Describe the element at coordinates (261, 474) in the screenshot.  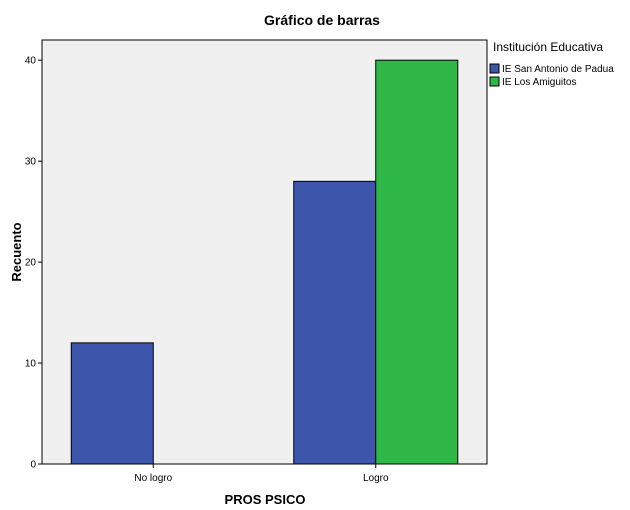
I see `x-axis: No logro Logro` at that location.